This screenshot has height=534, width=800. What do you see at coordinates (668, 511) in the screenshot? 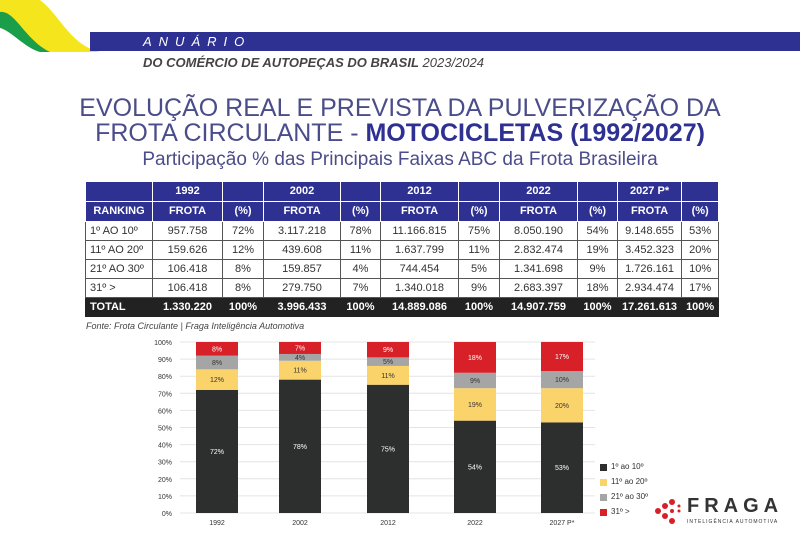
I see `fraga-logo-icon` at bounding box center [668, 511].